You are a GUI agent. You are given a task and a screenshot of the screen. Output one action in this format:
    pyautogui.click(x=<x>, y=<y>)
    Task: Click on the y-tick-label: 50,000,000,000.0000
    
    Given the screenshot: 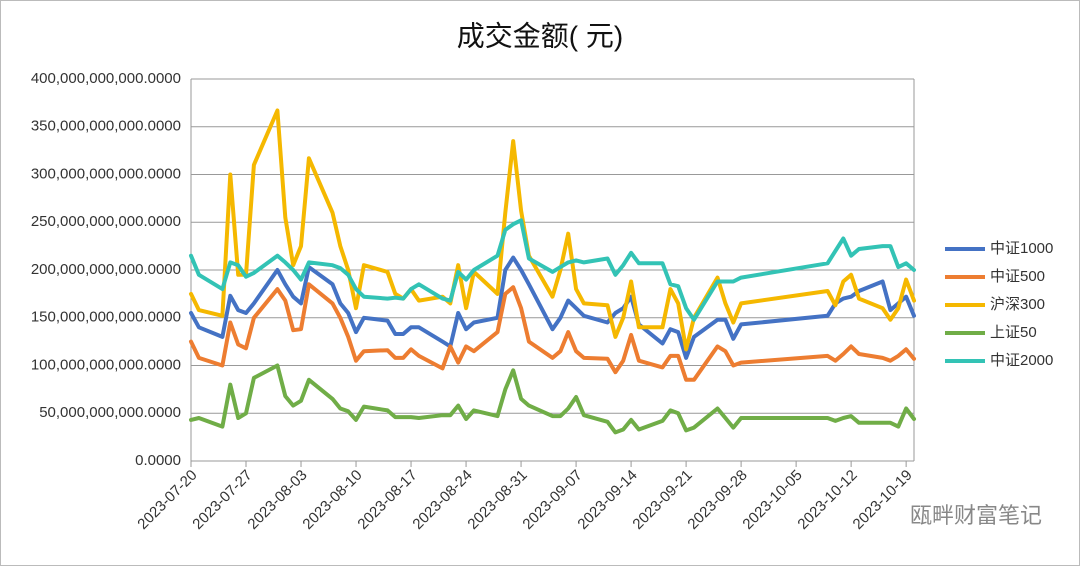 What is the action you would take?
    pyautogui.click(x=110, y=412)
    